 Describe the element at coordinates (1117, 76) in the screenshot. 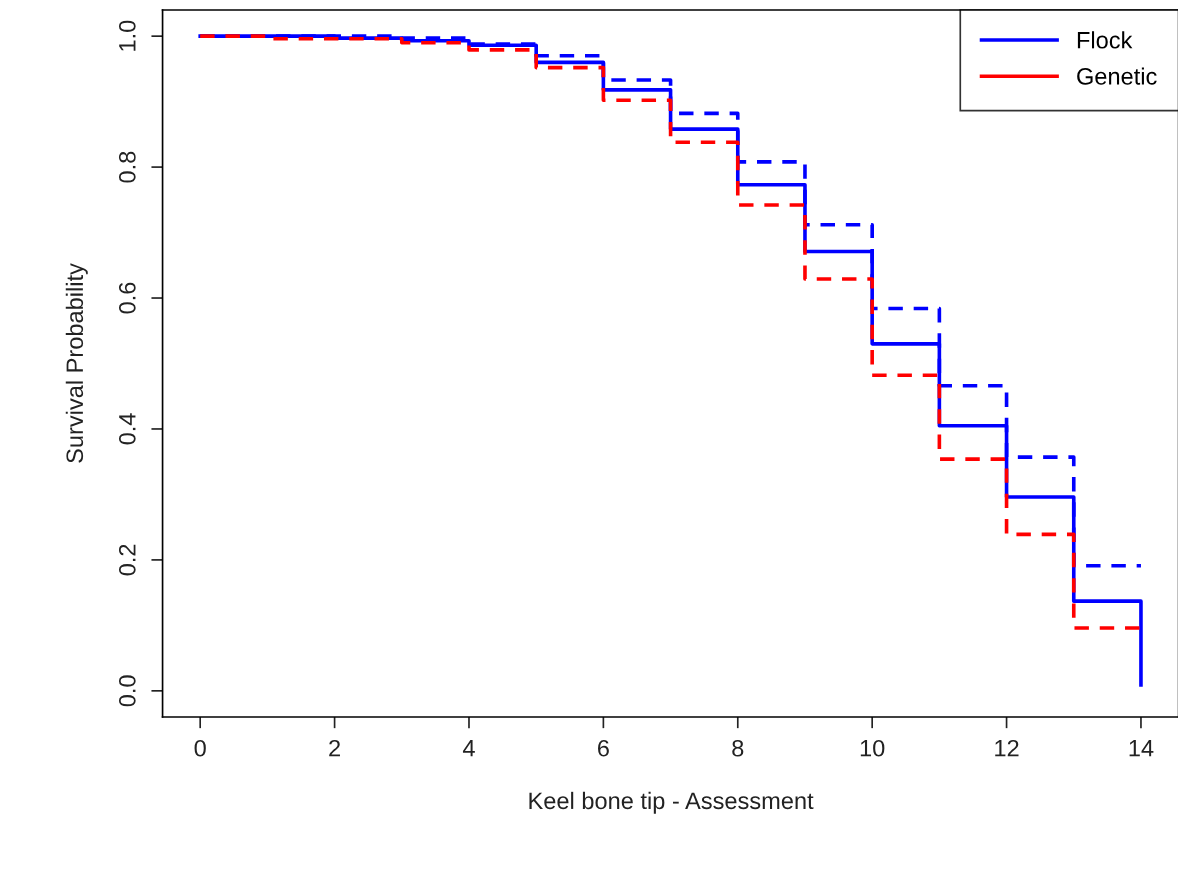

I see `legend-label: Genetic` at that location.